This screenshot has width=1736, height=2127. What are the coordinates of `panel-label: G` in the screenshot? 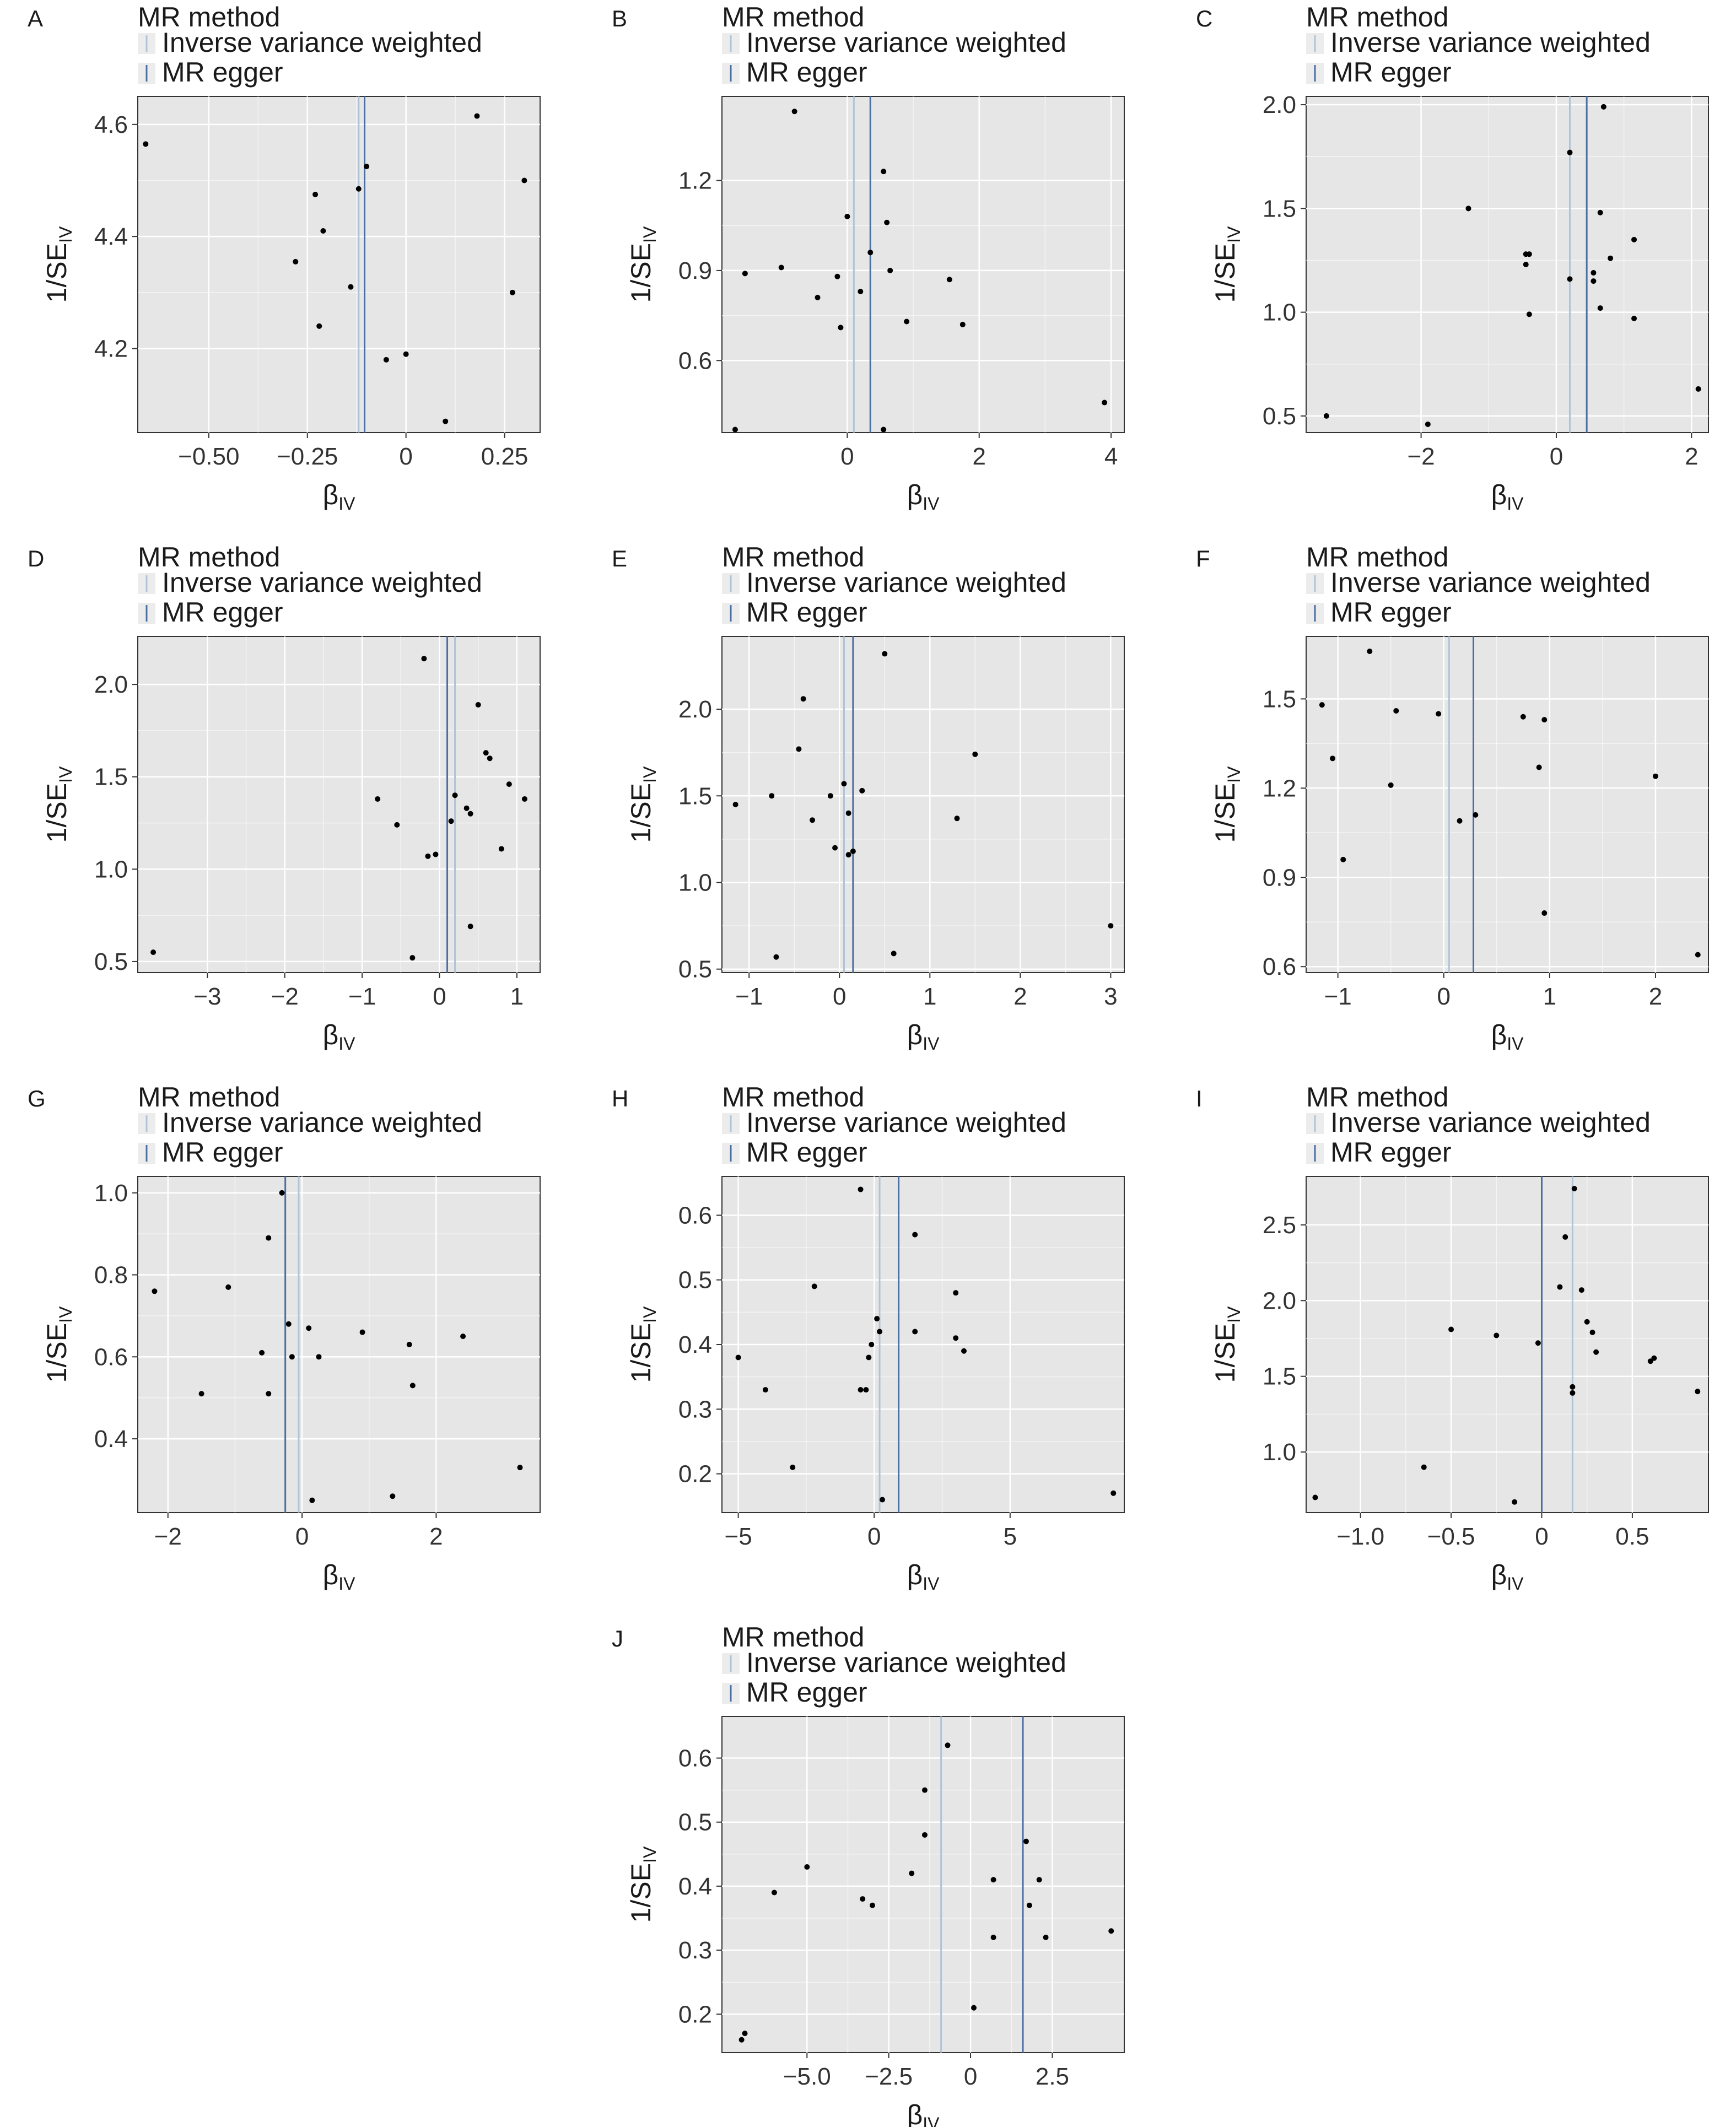 It's located at (37, 1098).